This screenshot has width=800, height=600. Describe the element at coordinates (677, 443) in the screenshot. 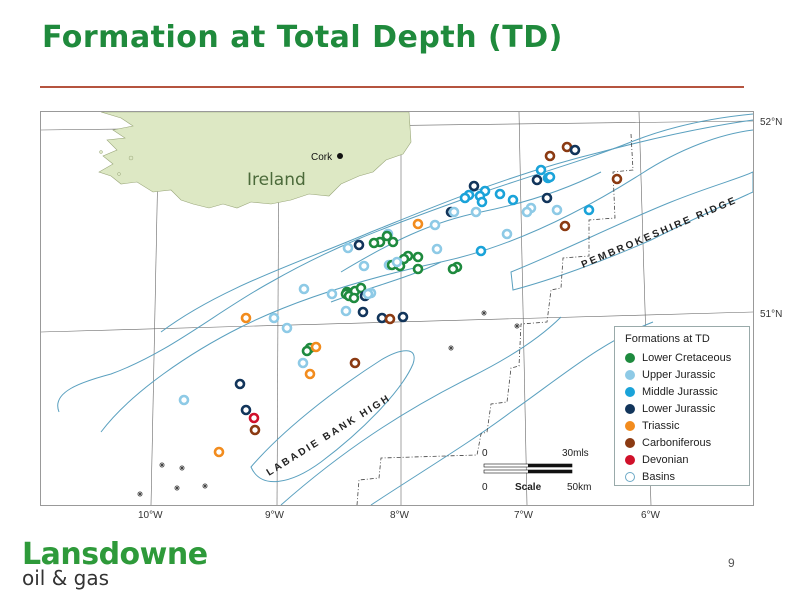

I see `legend-label: Carboniferous` at that location.